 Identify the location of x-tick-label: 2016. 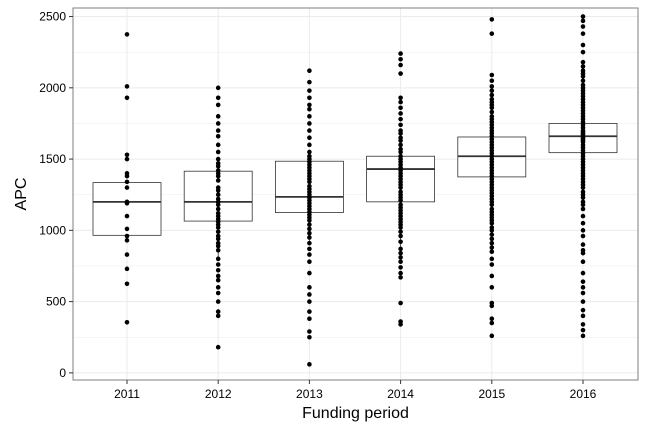
(583, 394).